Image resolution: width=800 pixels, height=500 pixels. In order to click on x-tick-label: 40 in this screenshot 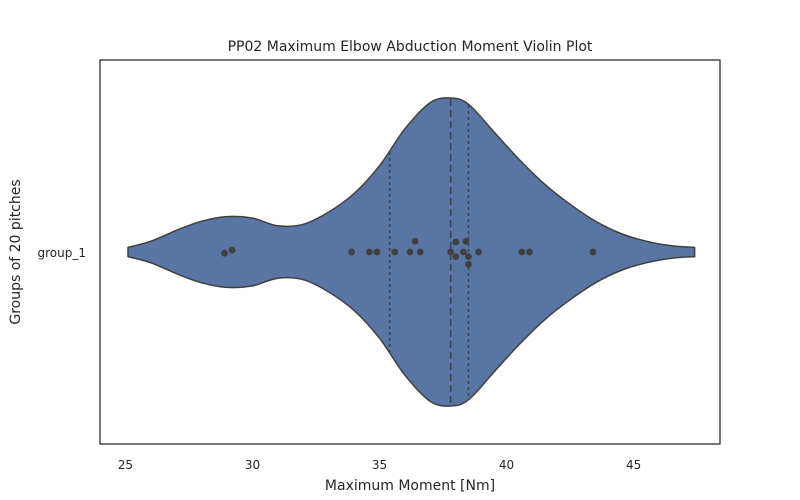, I will do `click(506, 465)`.